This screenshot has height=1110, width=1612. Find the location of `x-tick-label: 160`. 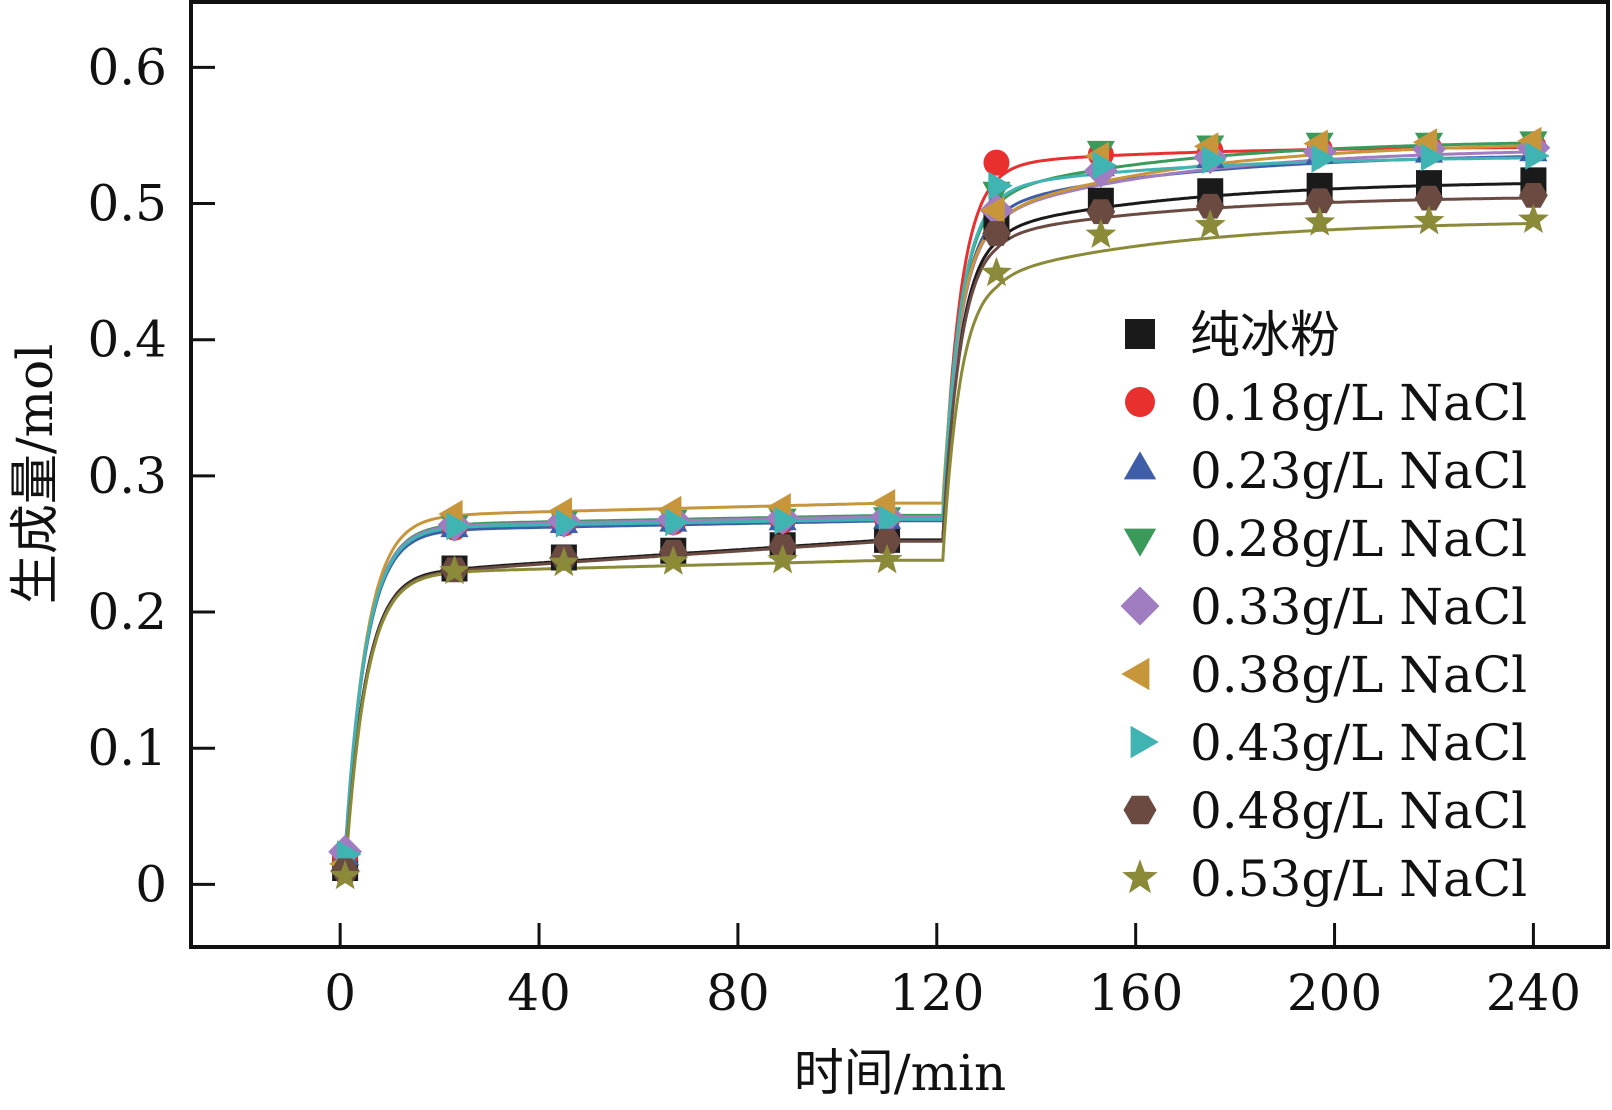

x-tick-label: 160 is located at coordinates (1135, 993).